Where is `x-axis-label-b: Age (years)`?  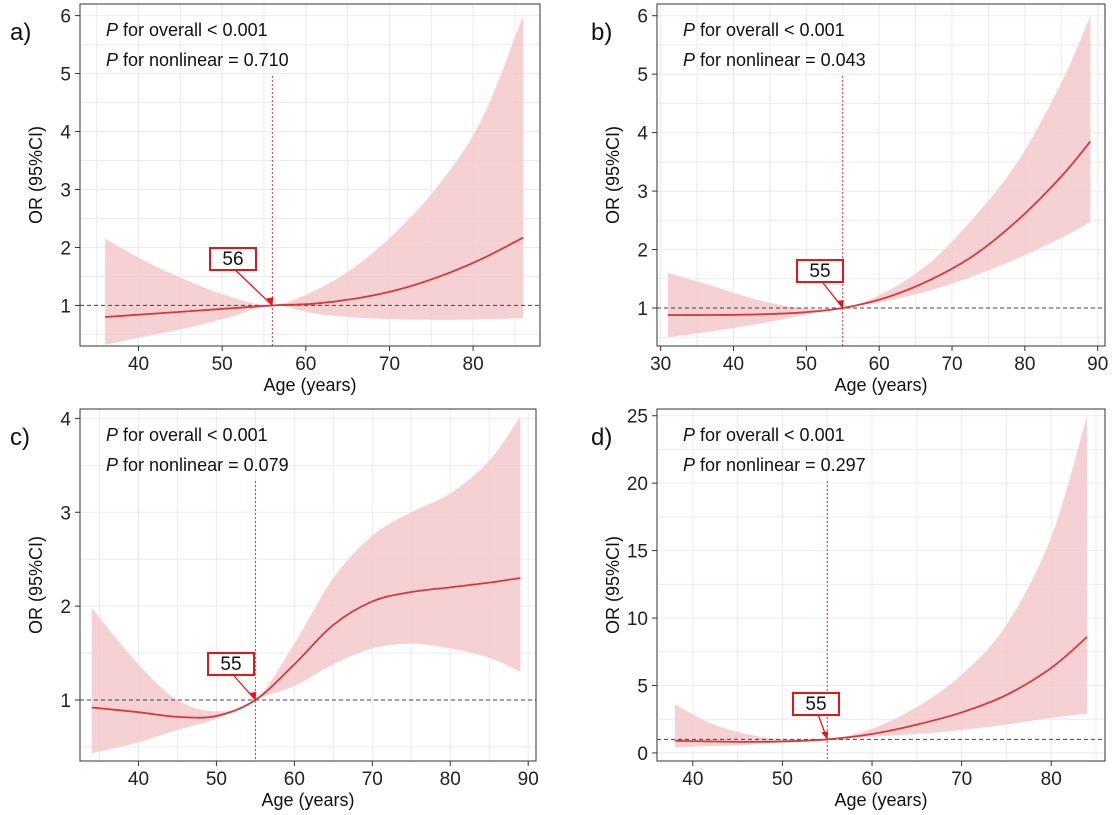 x-axis-label-b: Age (years) is located at coordinates (880, 385).